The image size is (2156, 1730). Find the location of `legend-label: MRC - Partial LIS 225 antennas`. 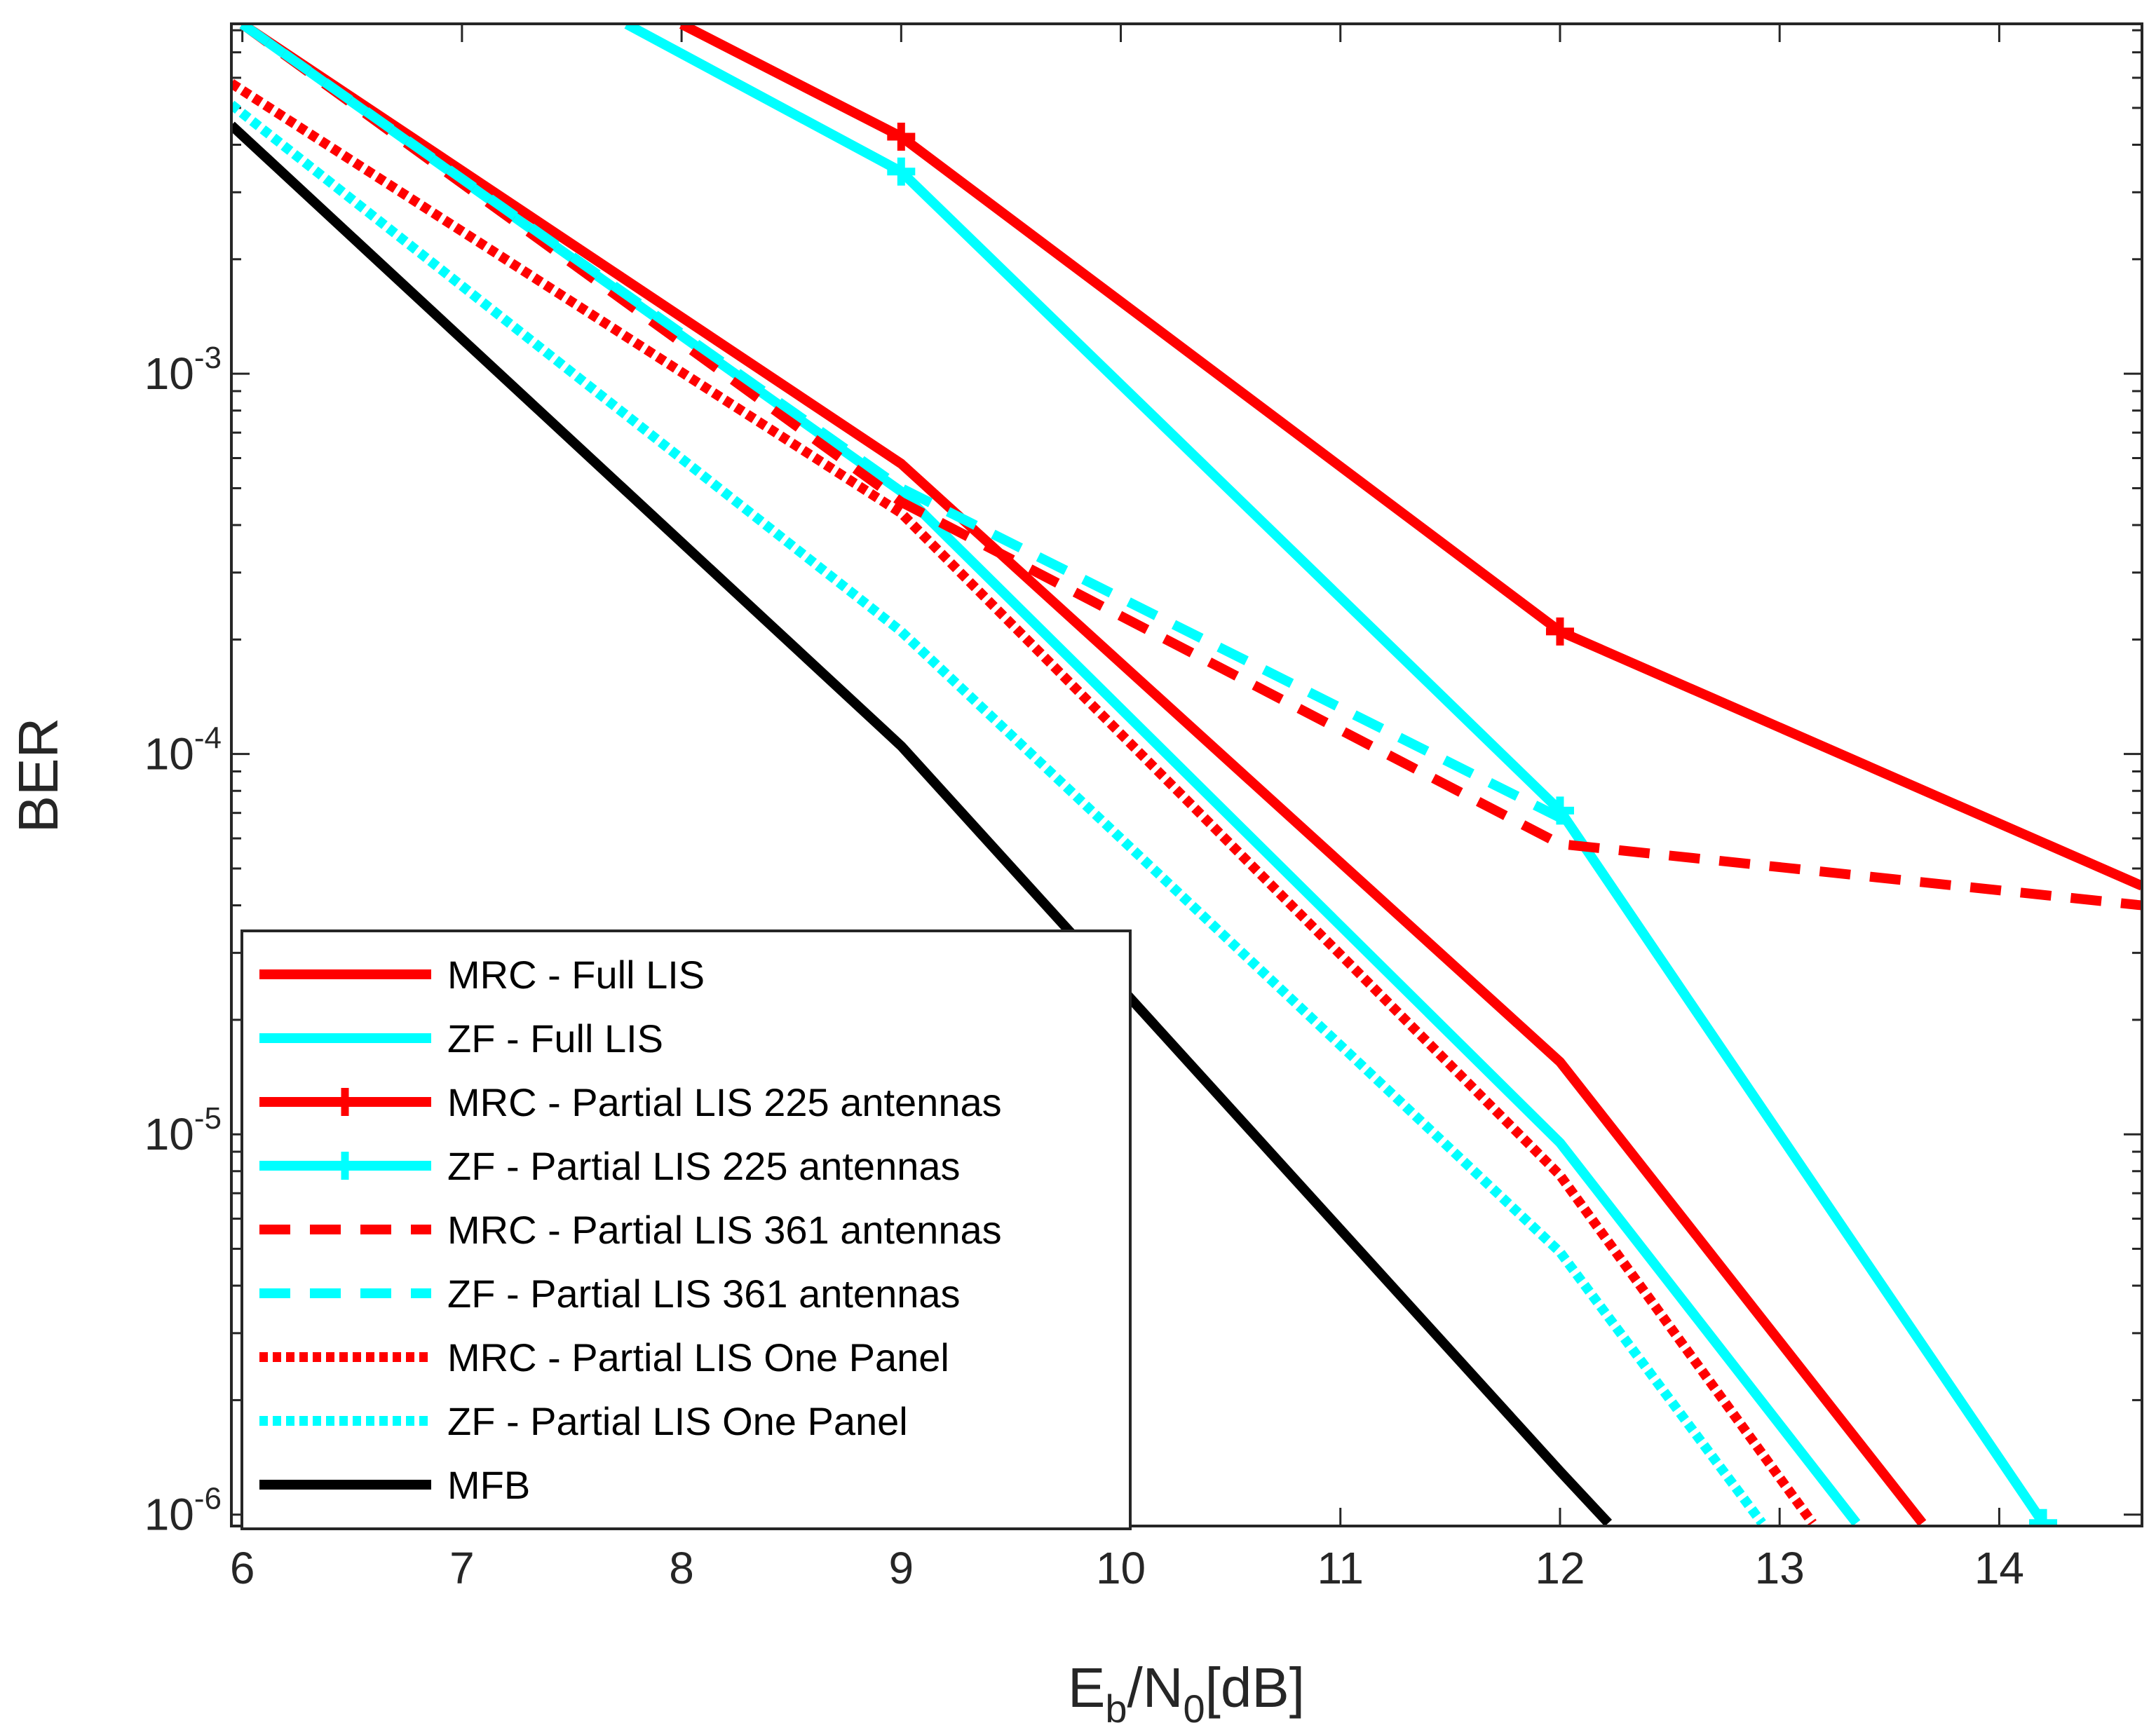

legend-label: MRC - Partial LIS 225 antennas is located at coordinates (724, 1102).